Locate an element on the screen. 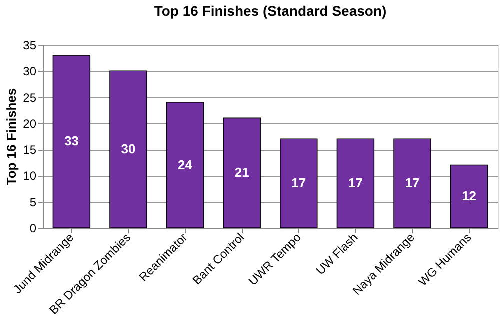  y-axis-title: Top 16 Finishes is located at coordinates (12, 137).